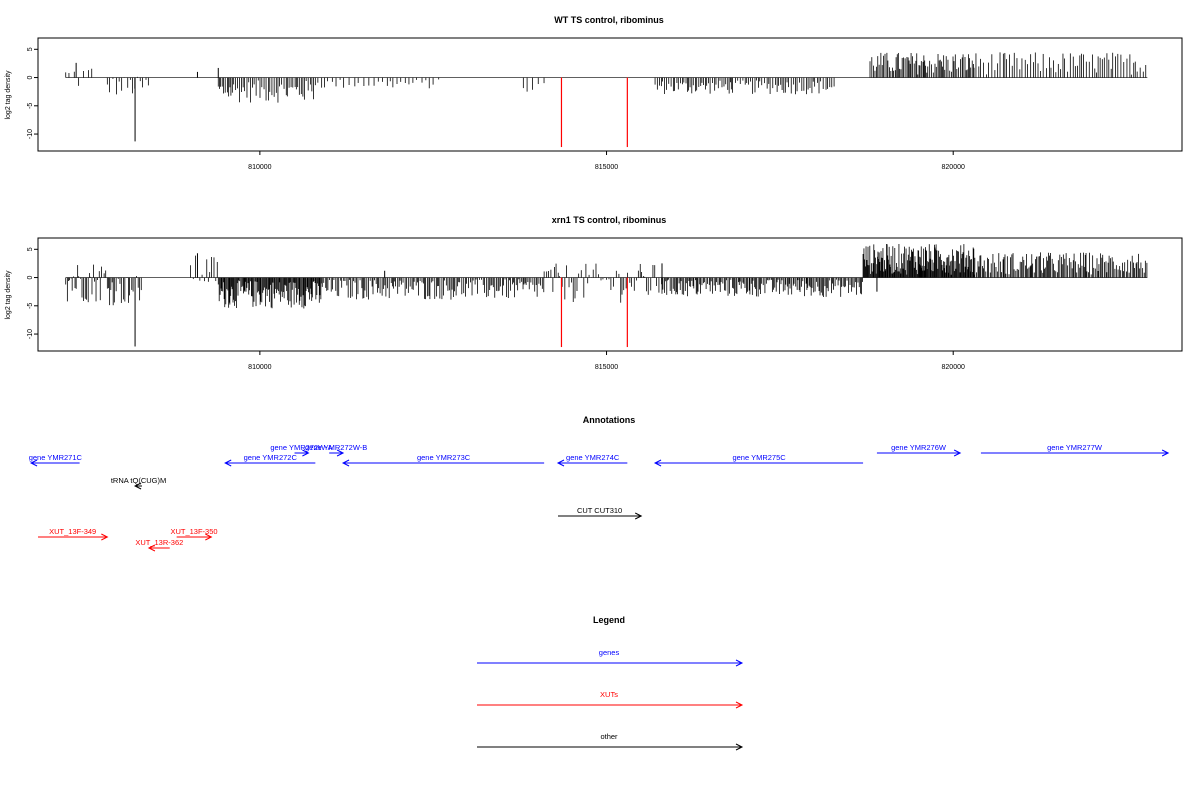 Image resolution: width=1200 pixels, height=800 pixels. What do you see at coordinates (32, 93) in the screenshot?
I see `wt-y-ticks: -10 -5 0 5` at bounding box center [32, 93].